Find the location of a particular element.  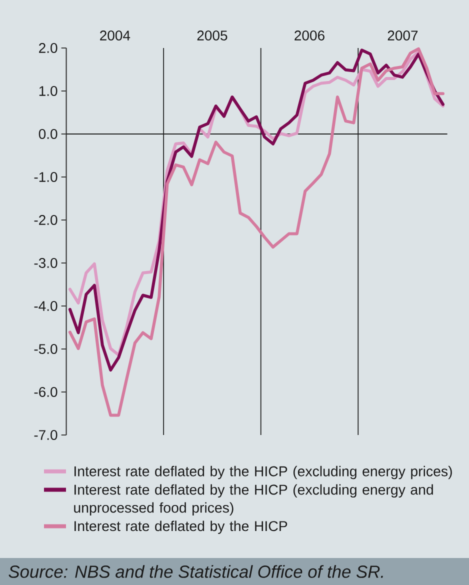

legend-label: Interest rate deflated by the HICP (excluding energy prices) is located at coordinates (263, 473).